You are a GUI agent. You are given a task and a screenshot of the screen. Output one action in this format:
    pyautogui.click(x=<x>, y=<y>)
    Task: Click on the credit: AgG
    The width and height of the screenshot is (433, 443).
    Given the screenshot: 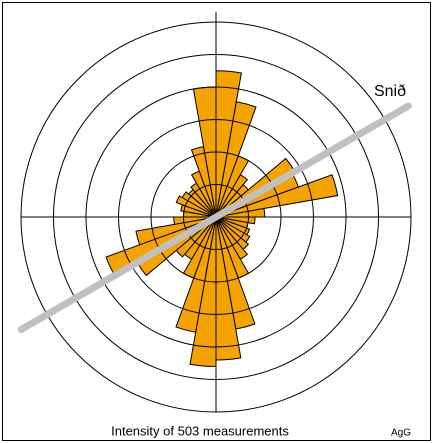 What is the action you would take?
    pyautogui.click(x=401, y=433)
    